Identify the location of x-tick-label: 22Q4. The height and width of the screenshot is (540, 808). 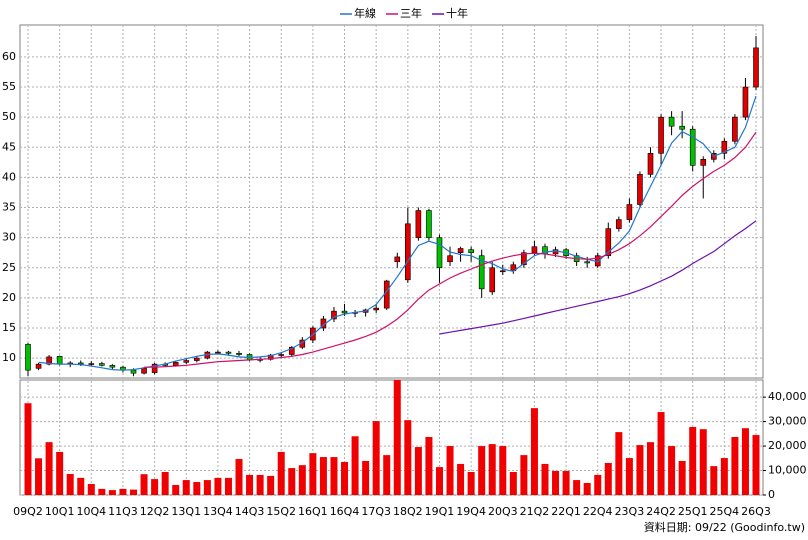
(598, 511).